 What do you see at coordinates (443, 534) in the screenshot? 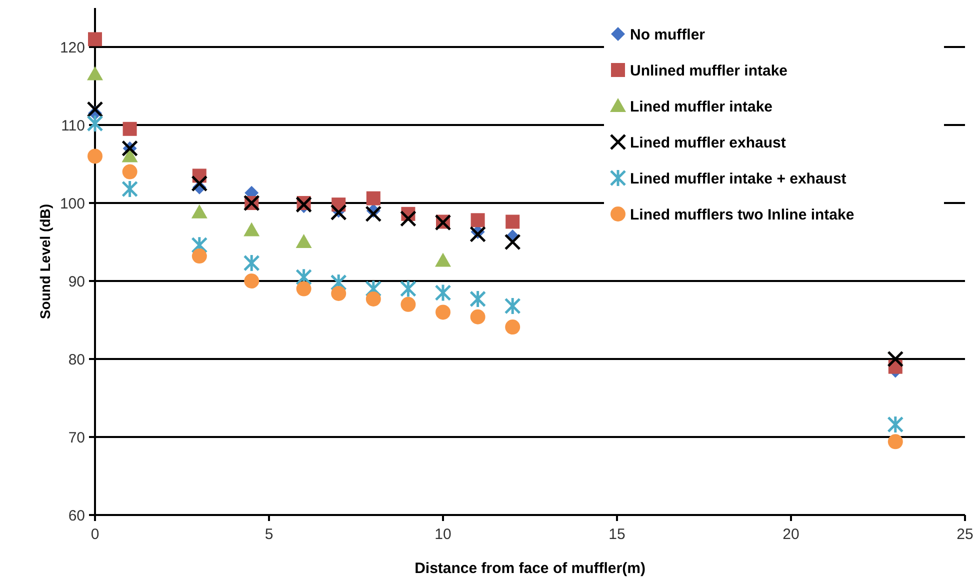
I see `x-tick-label: 10` at bounding box center [443, 534].